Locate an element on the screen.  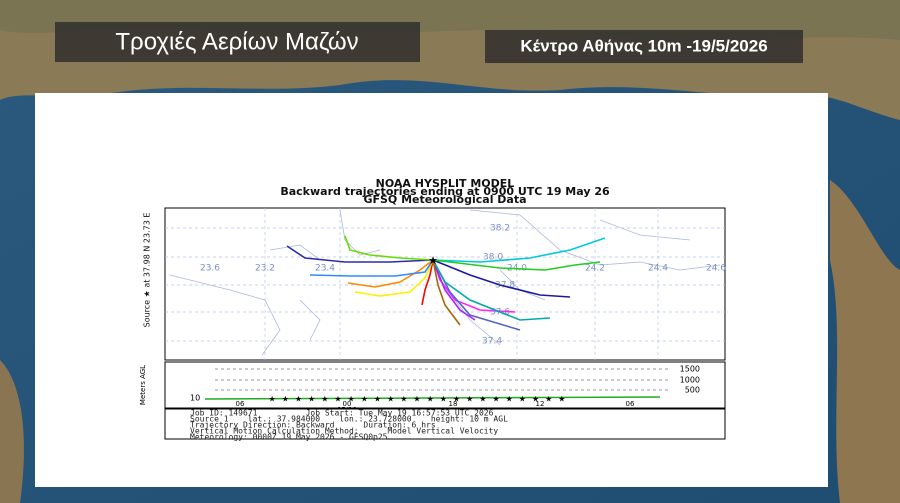
plot-title: GFSQ Meteorological Data is located at coordinates (444, 199).